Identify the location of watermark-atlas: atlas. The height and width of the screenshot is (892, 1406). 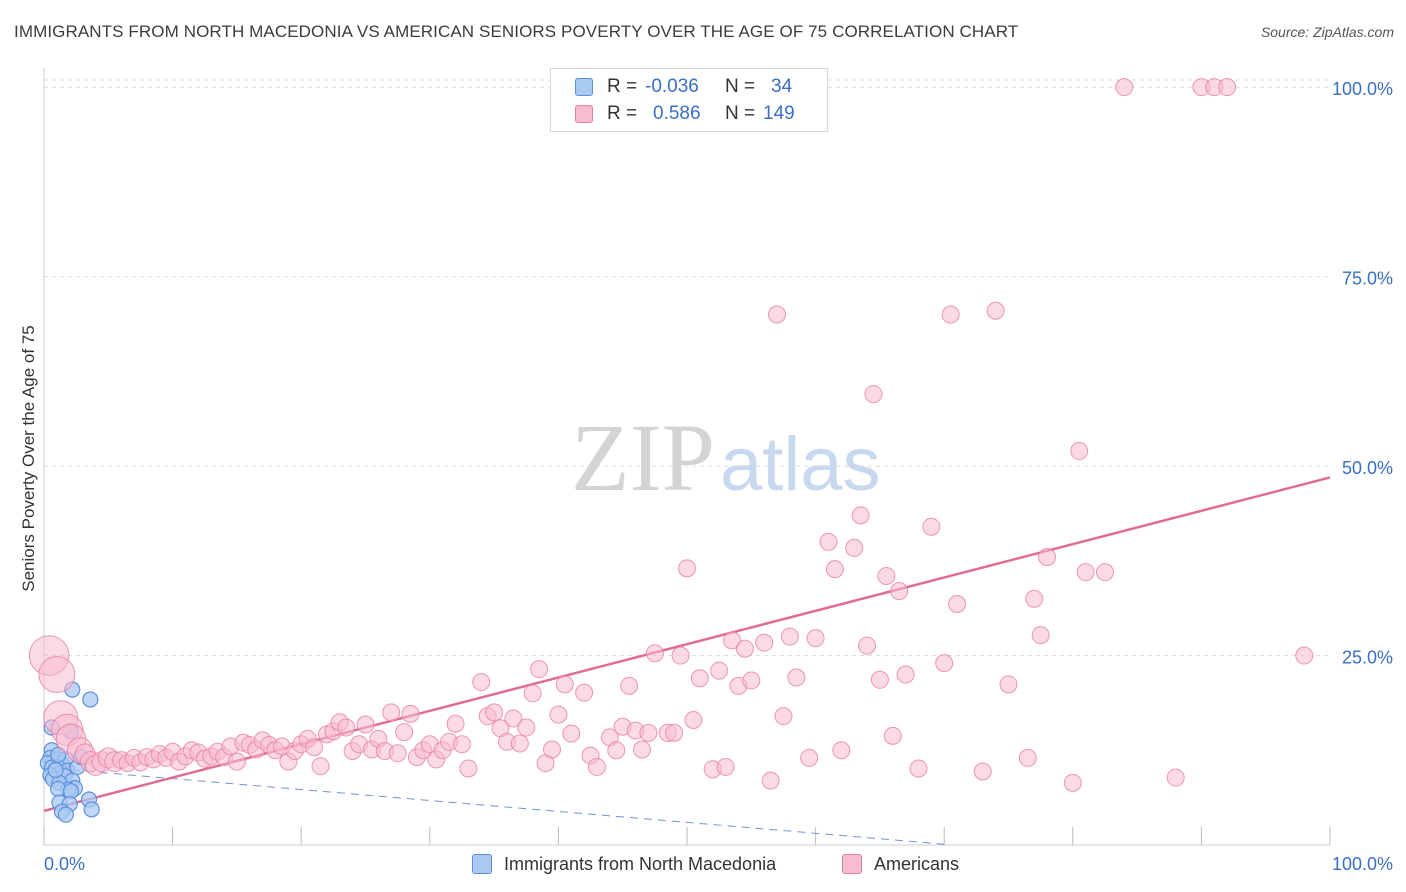
(800, 464).